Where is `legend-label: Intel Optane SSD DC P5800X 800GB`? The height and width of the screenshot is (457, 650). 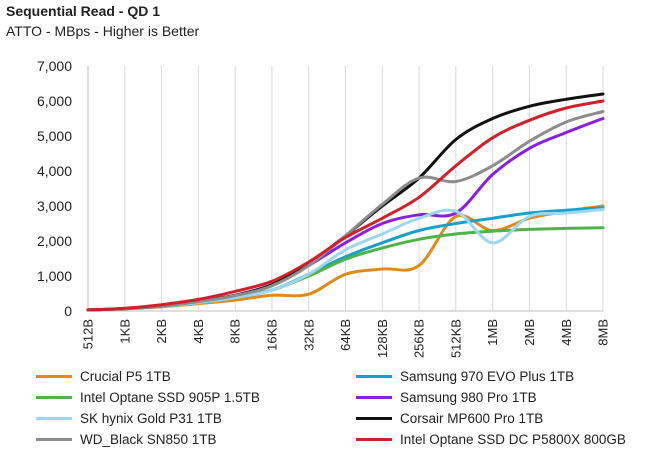
legend-label: Intel Optane SSD DC P5800X 800GB is located at coordinates (513, 439).